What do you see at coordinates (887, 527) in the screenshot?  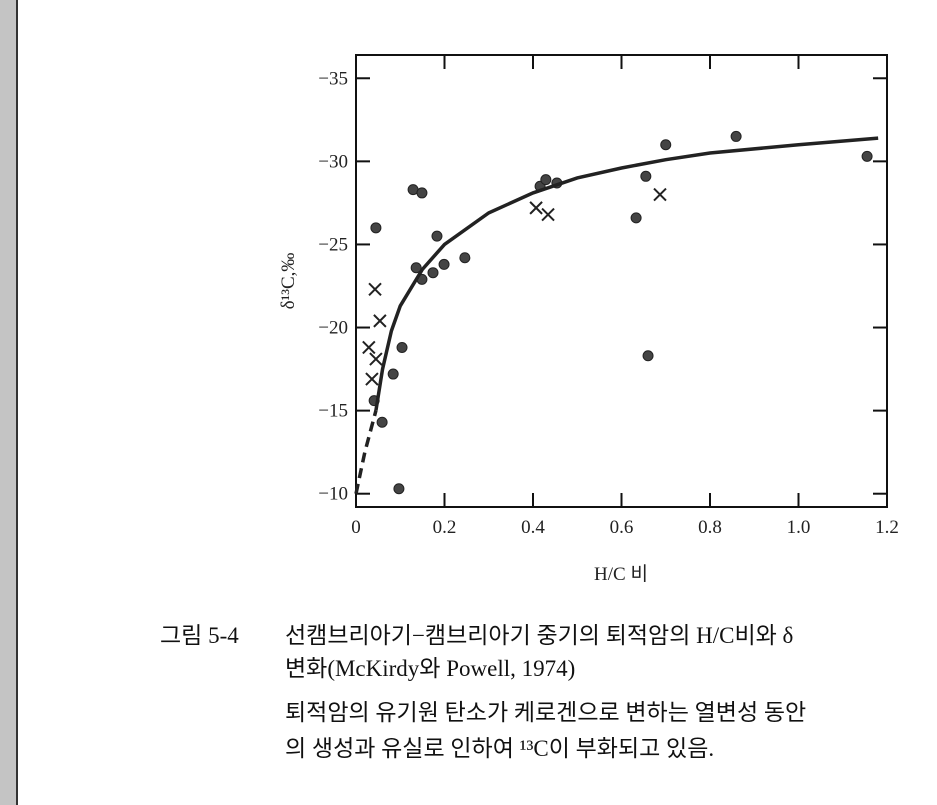 I see `x-tick-label: 1.2` at bounding box center [887, 527].